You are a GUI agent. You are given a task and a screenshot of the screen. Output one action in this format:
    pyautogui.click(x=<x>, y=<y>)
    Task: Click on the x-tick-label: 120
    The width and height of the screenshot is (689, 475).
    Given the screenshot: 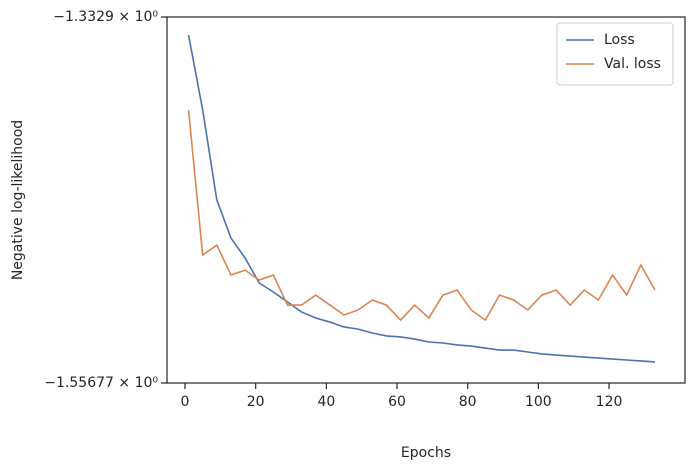 What is the action you would take?
    pyautogui.click(x=609, y=402)
    